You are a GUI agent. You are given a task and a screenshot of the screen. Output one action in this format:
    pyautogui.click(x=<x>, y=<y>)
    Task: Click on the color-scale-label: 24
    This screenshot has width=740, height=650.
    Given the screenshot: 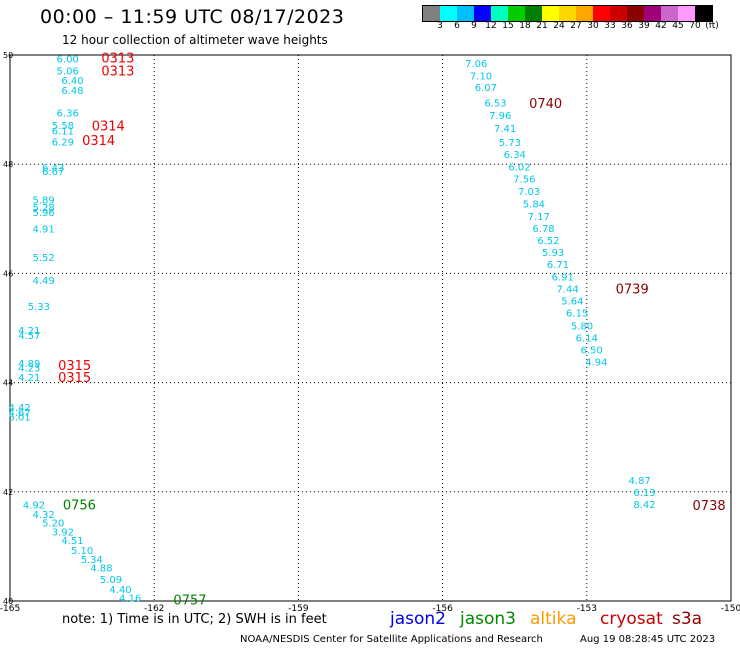 What is the action you would take?
    pyautogui.click(x=559, y=26)
    